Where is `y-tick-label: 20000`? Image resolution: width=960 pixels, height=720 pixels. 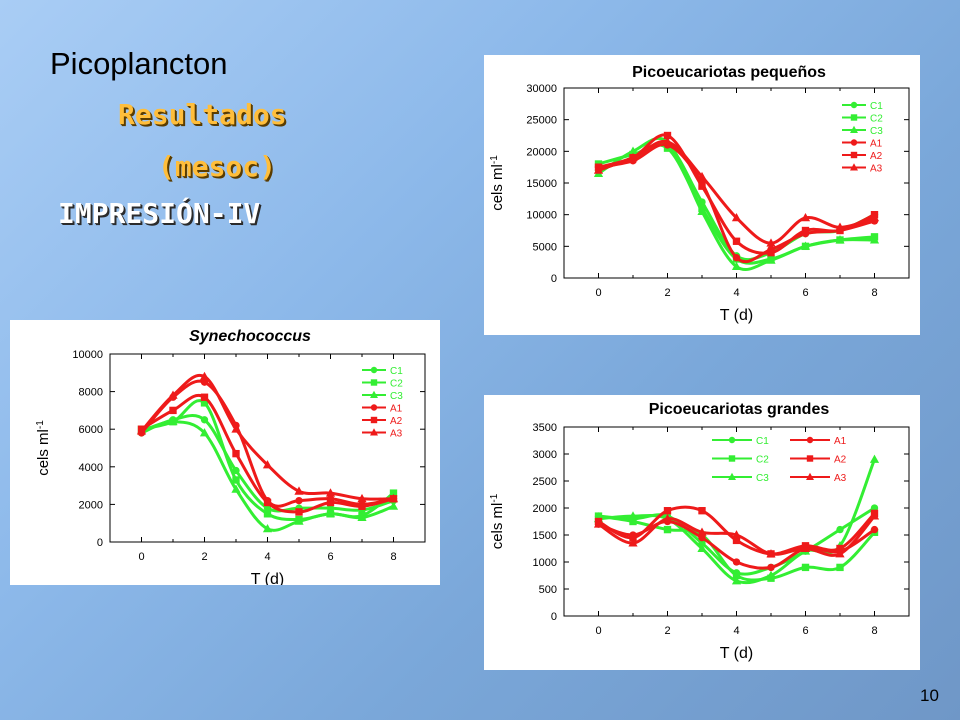 y-tick-label: 20000 is located at coordinates (541, 152).